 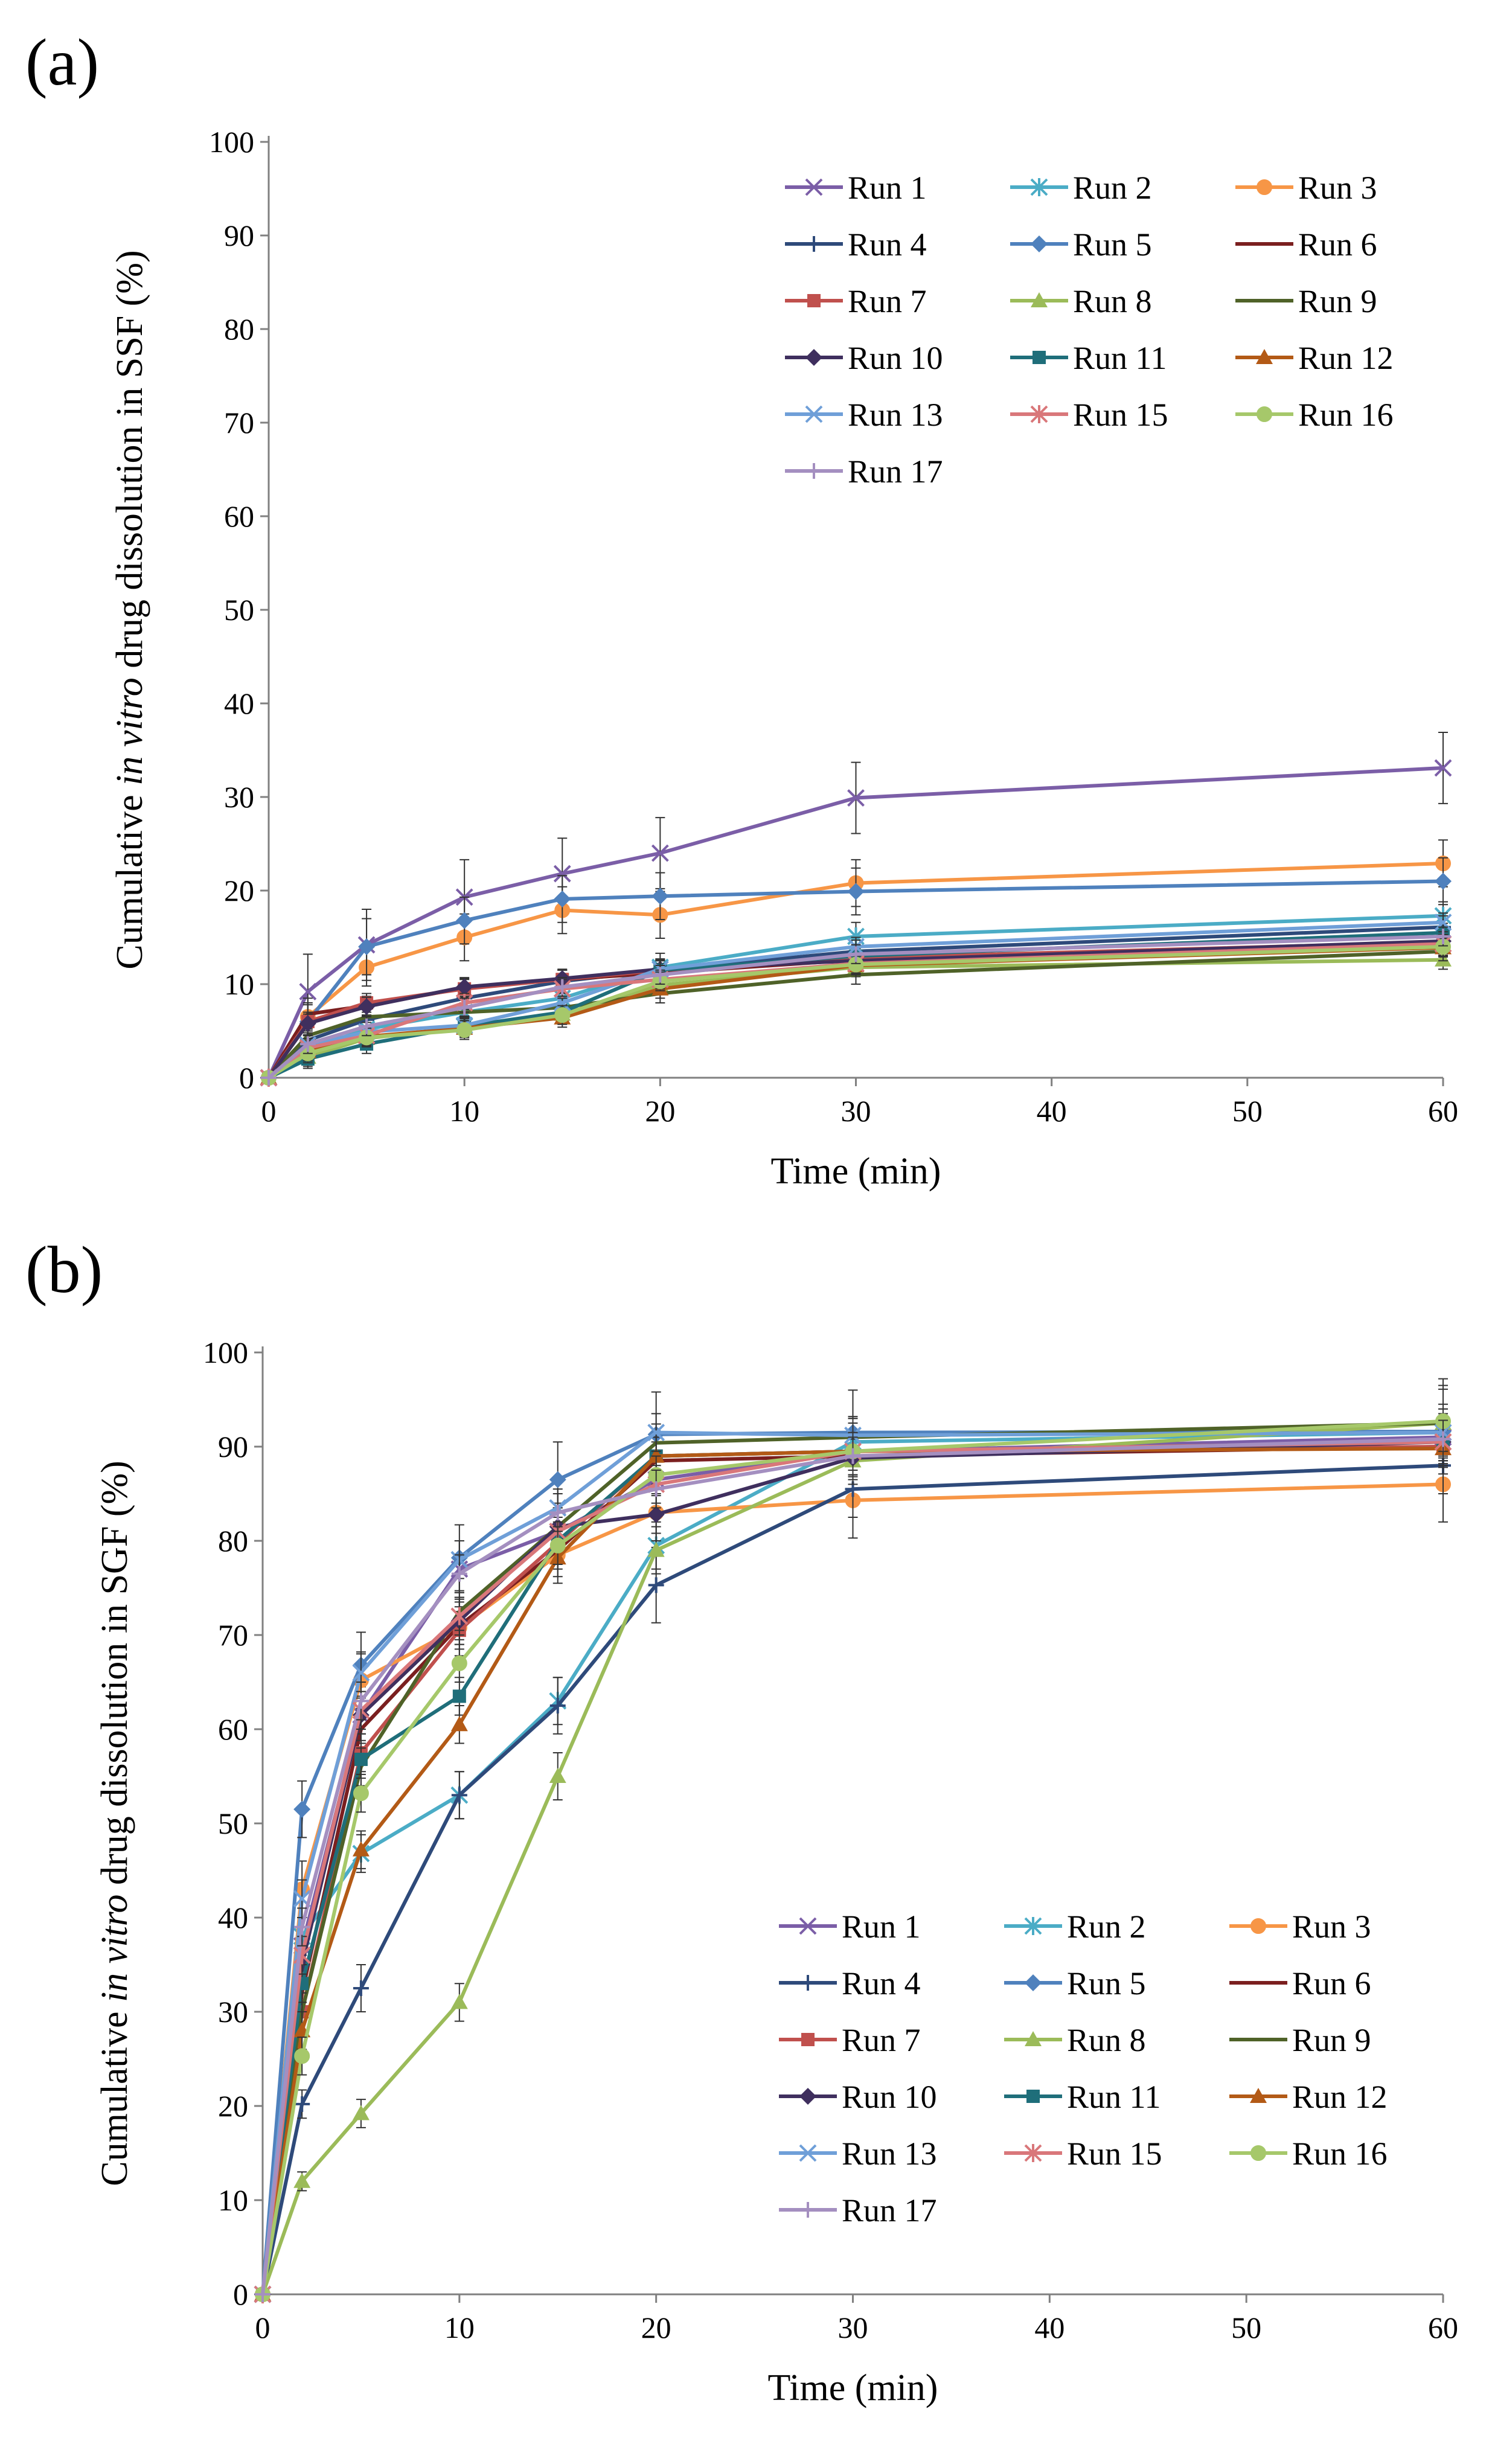 What do you see at coordinates (881, 1983) in the screenshot?
I see `legend-label: Run 4` at bounding box center [881, 1983].